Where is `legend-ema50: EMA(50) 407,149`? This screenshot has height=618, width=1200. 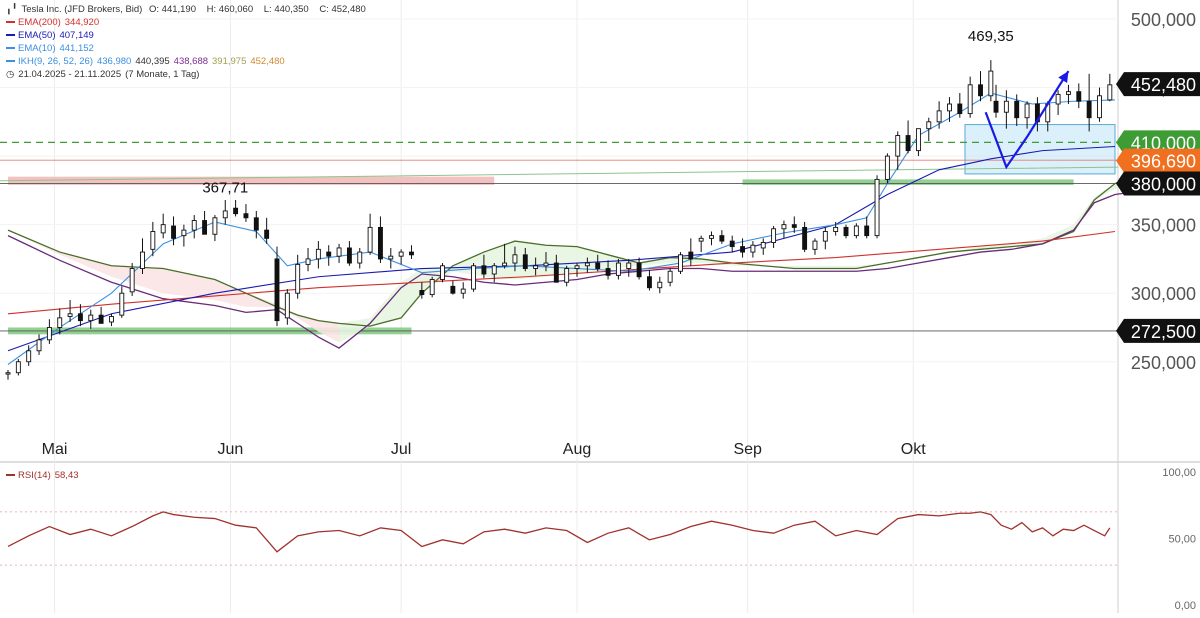 legend-ema50: EMA(50) 407,149 is located at coordinates (52, 36).